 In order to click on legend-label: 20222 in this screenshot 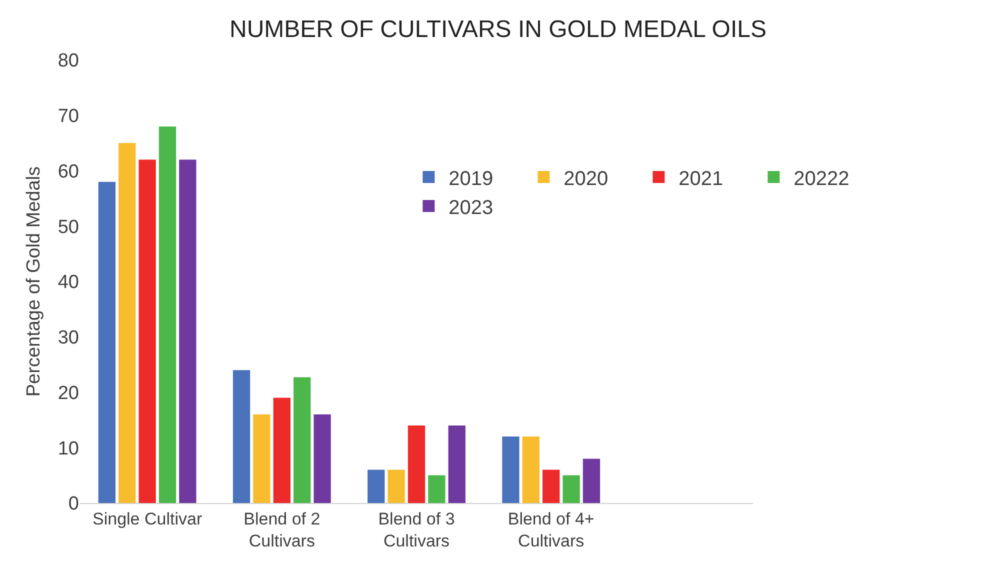, I will do `click(822, 179)`.